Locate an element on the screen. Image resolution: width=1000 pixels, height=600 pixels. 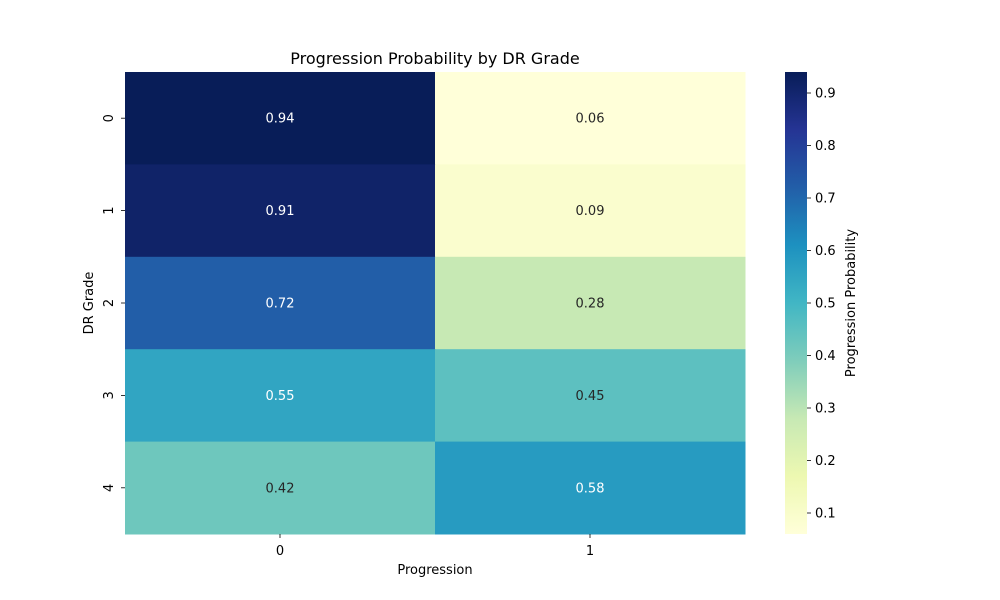
cell-annotation-r3-c0: 0.55 is located at coordinates (280, 396).